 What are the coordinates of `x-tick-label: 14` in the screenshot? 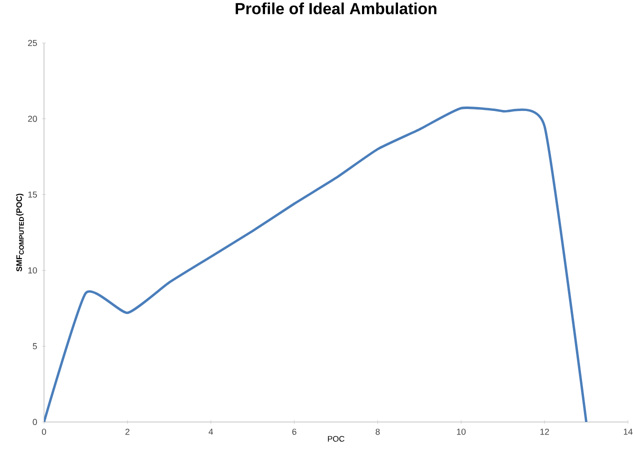 It's located at (628, 431).